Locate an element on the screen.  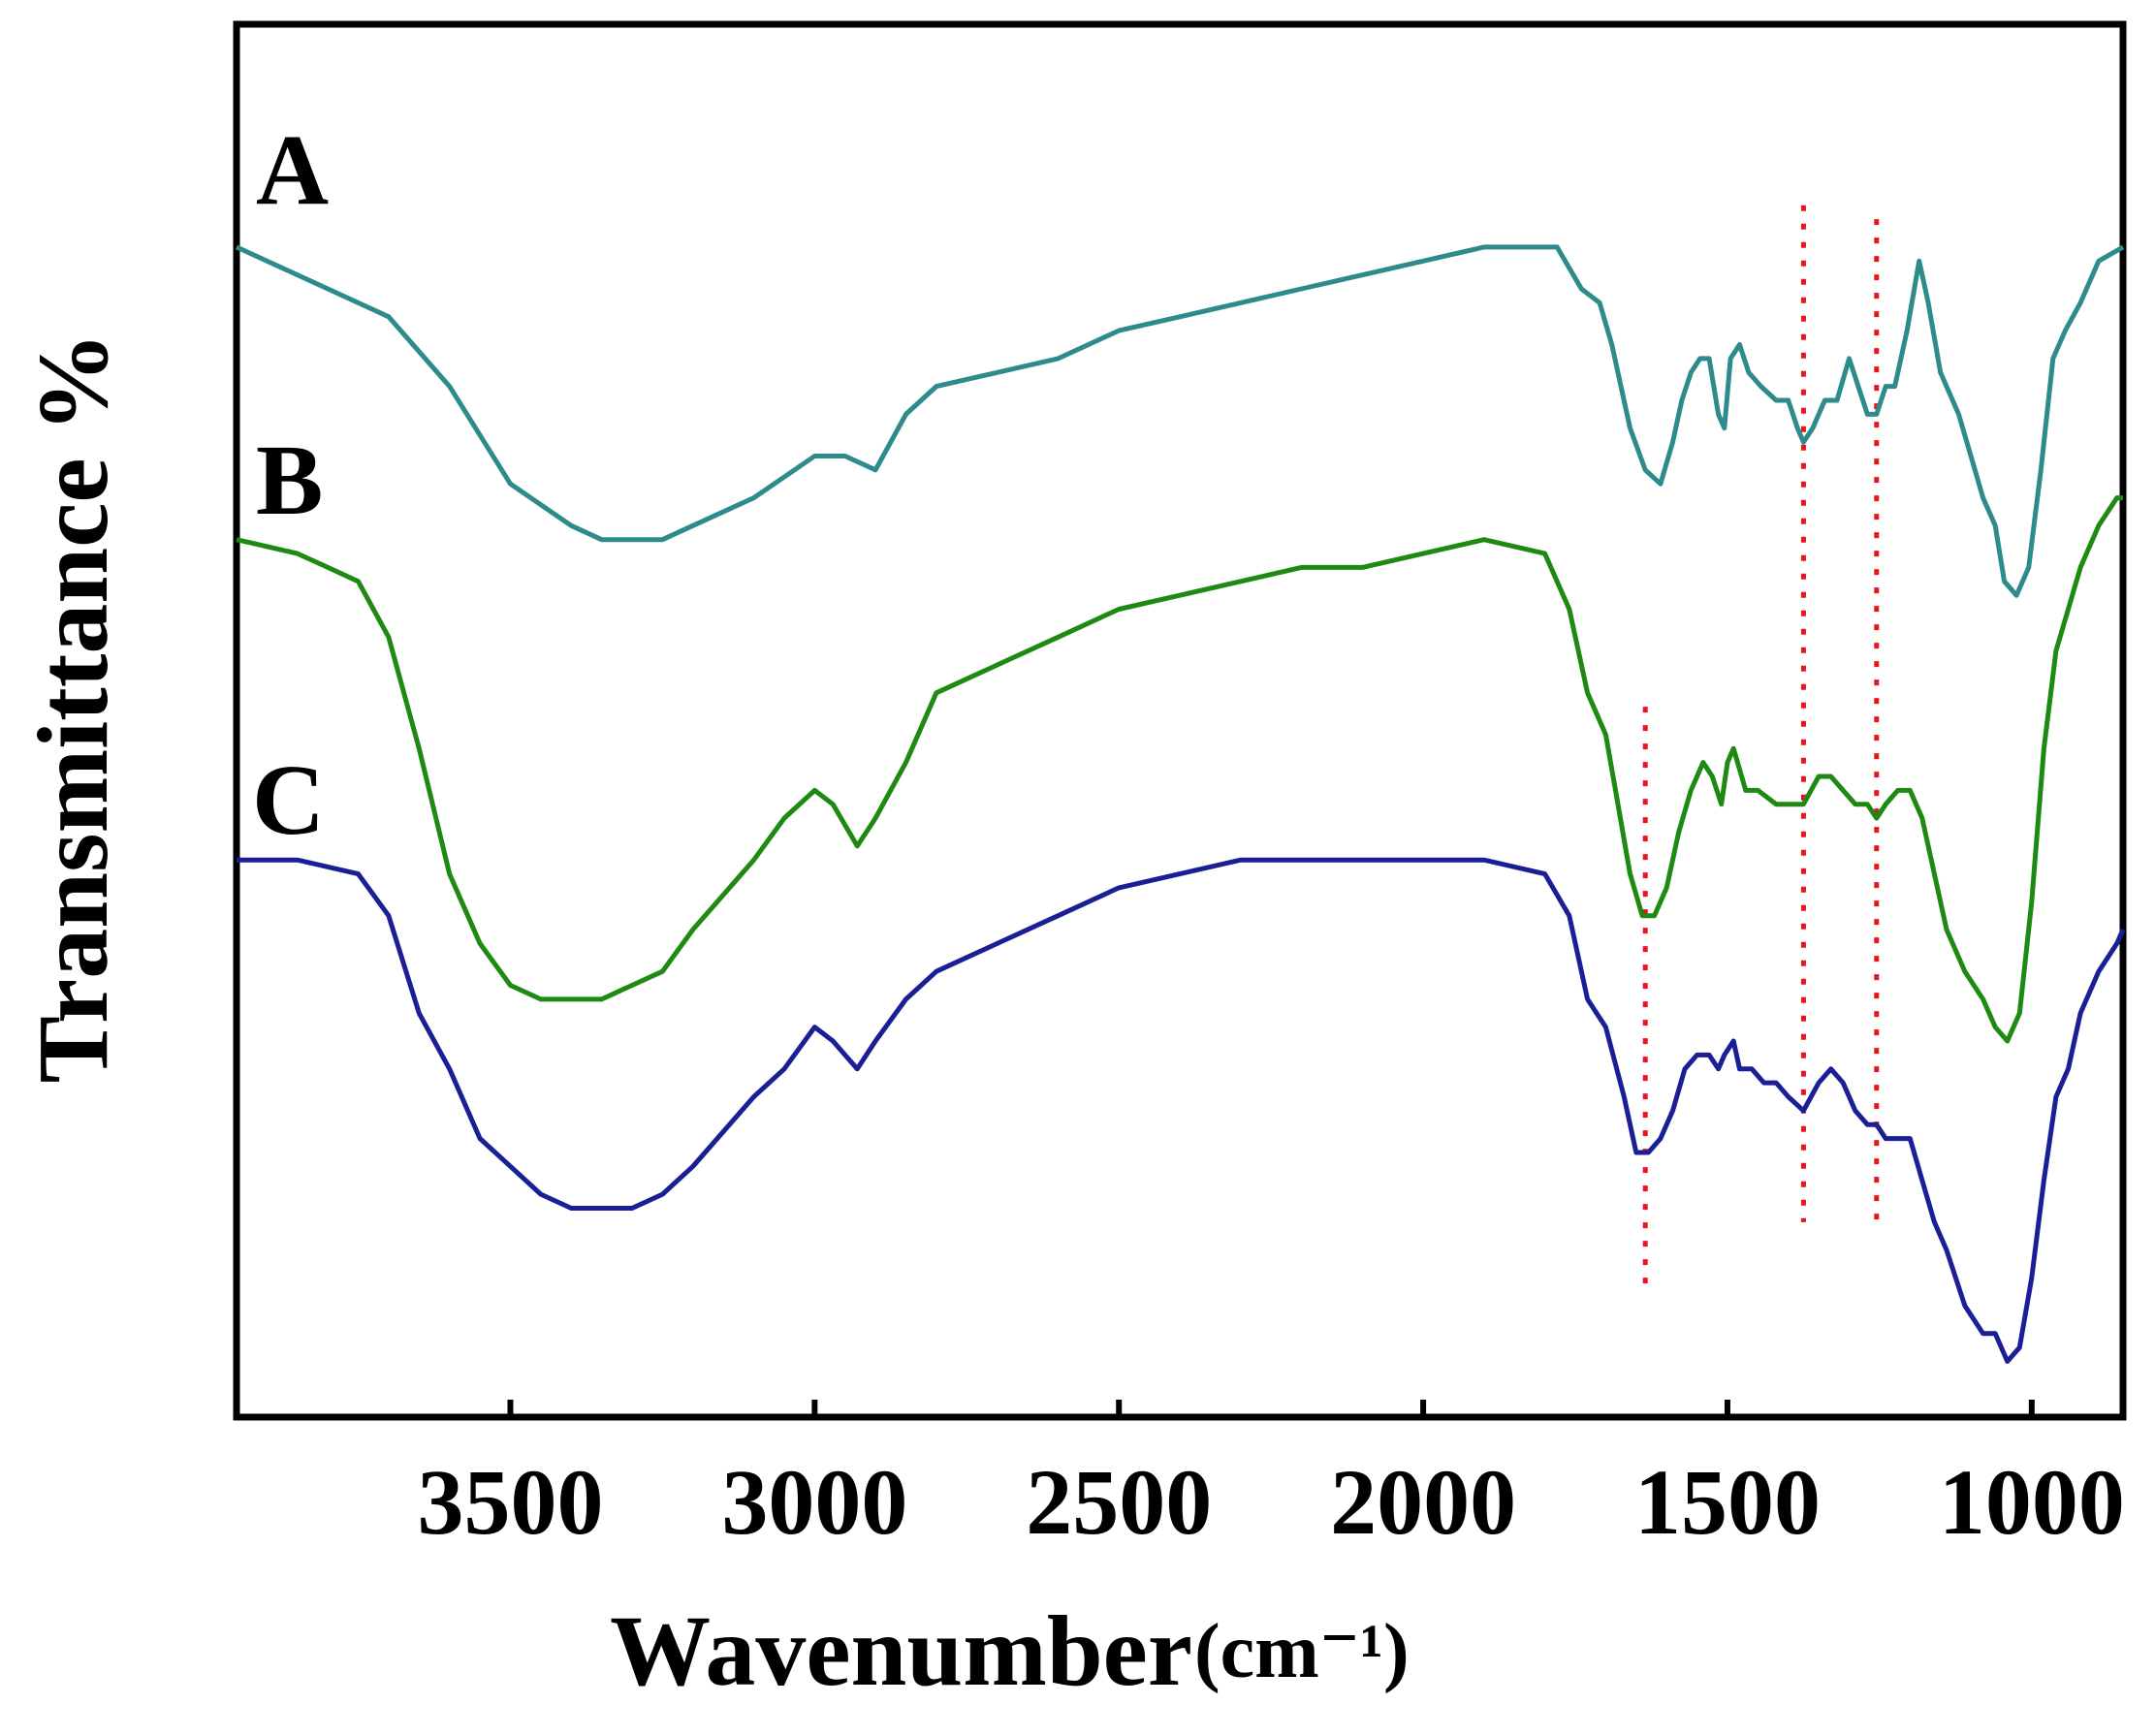
x-tick-label-1500: 1500 is located at coordinates (1728, 1502).